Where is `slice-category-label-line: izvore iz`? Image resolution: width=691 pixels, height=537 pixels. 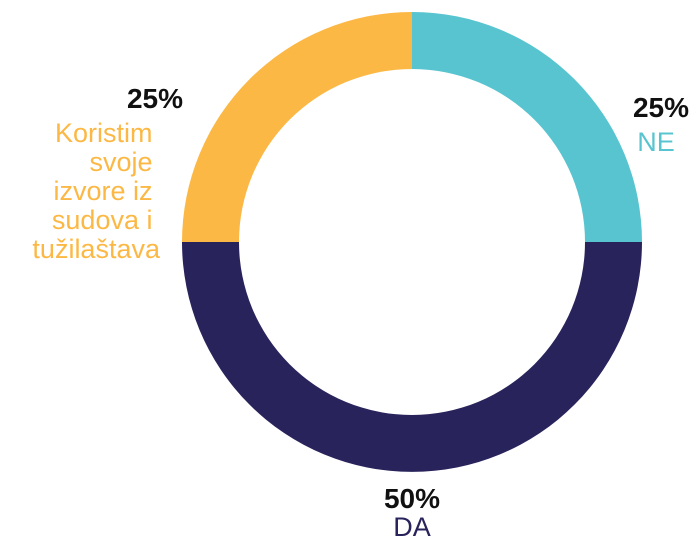 slice-category-label-line: izvore iz is located at coordinates (102, 191).